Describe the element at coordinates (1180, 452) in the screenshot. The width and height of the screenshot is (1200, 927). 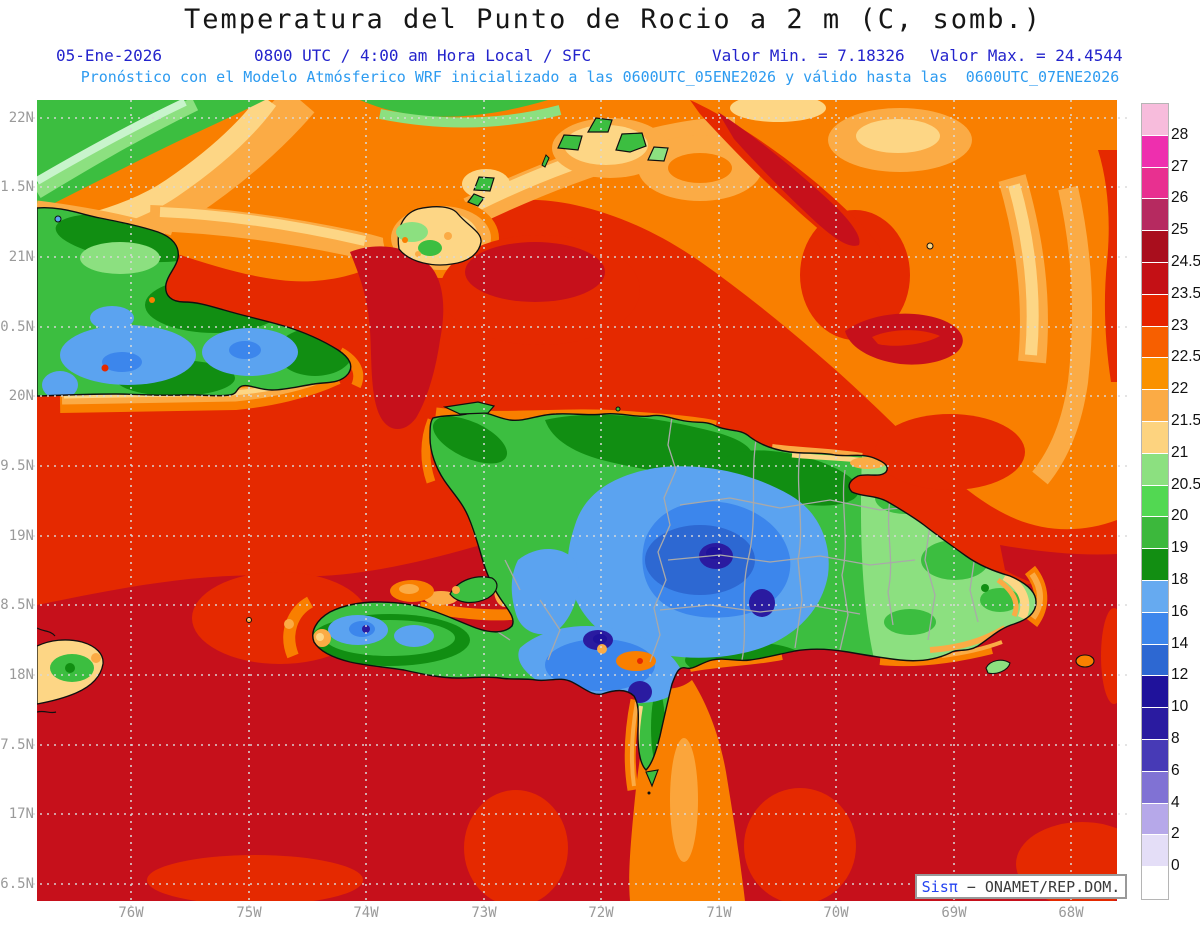
I see `colorbar-label: 21` at that location.